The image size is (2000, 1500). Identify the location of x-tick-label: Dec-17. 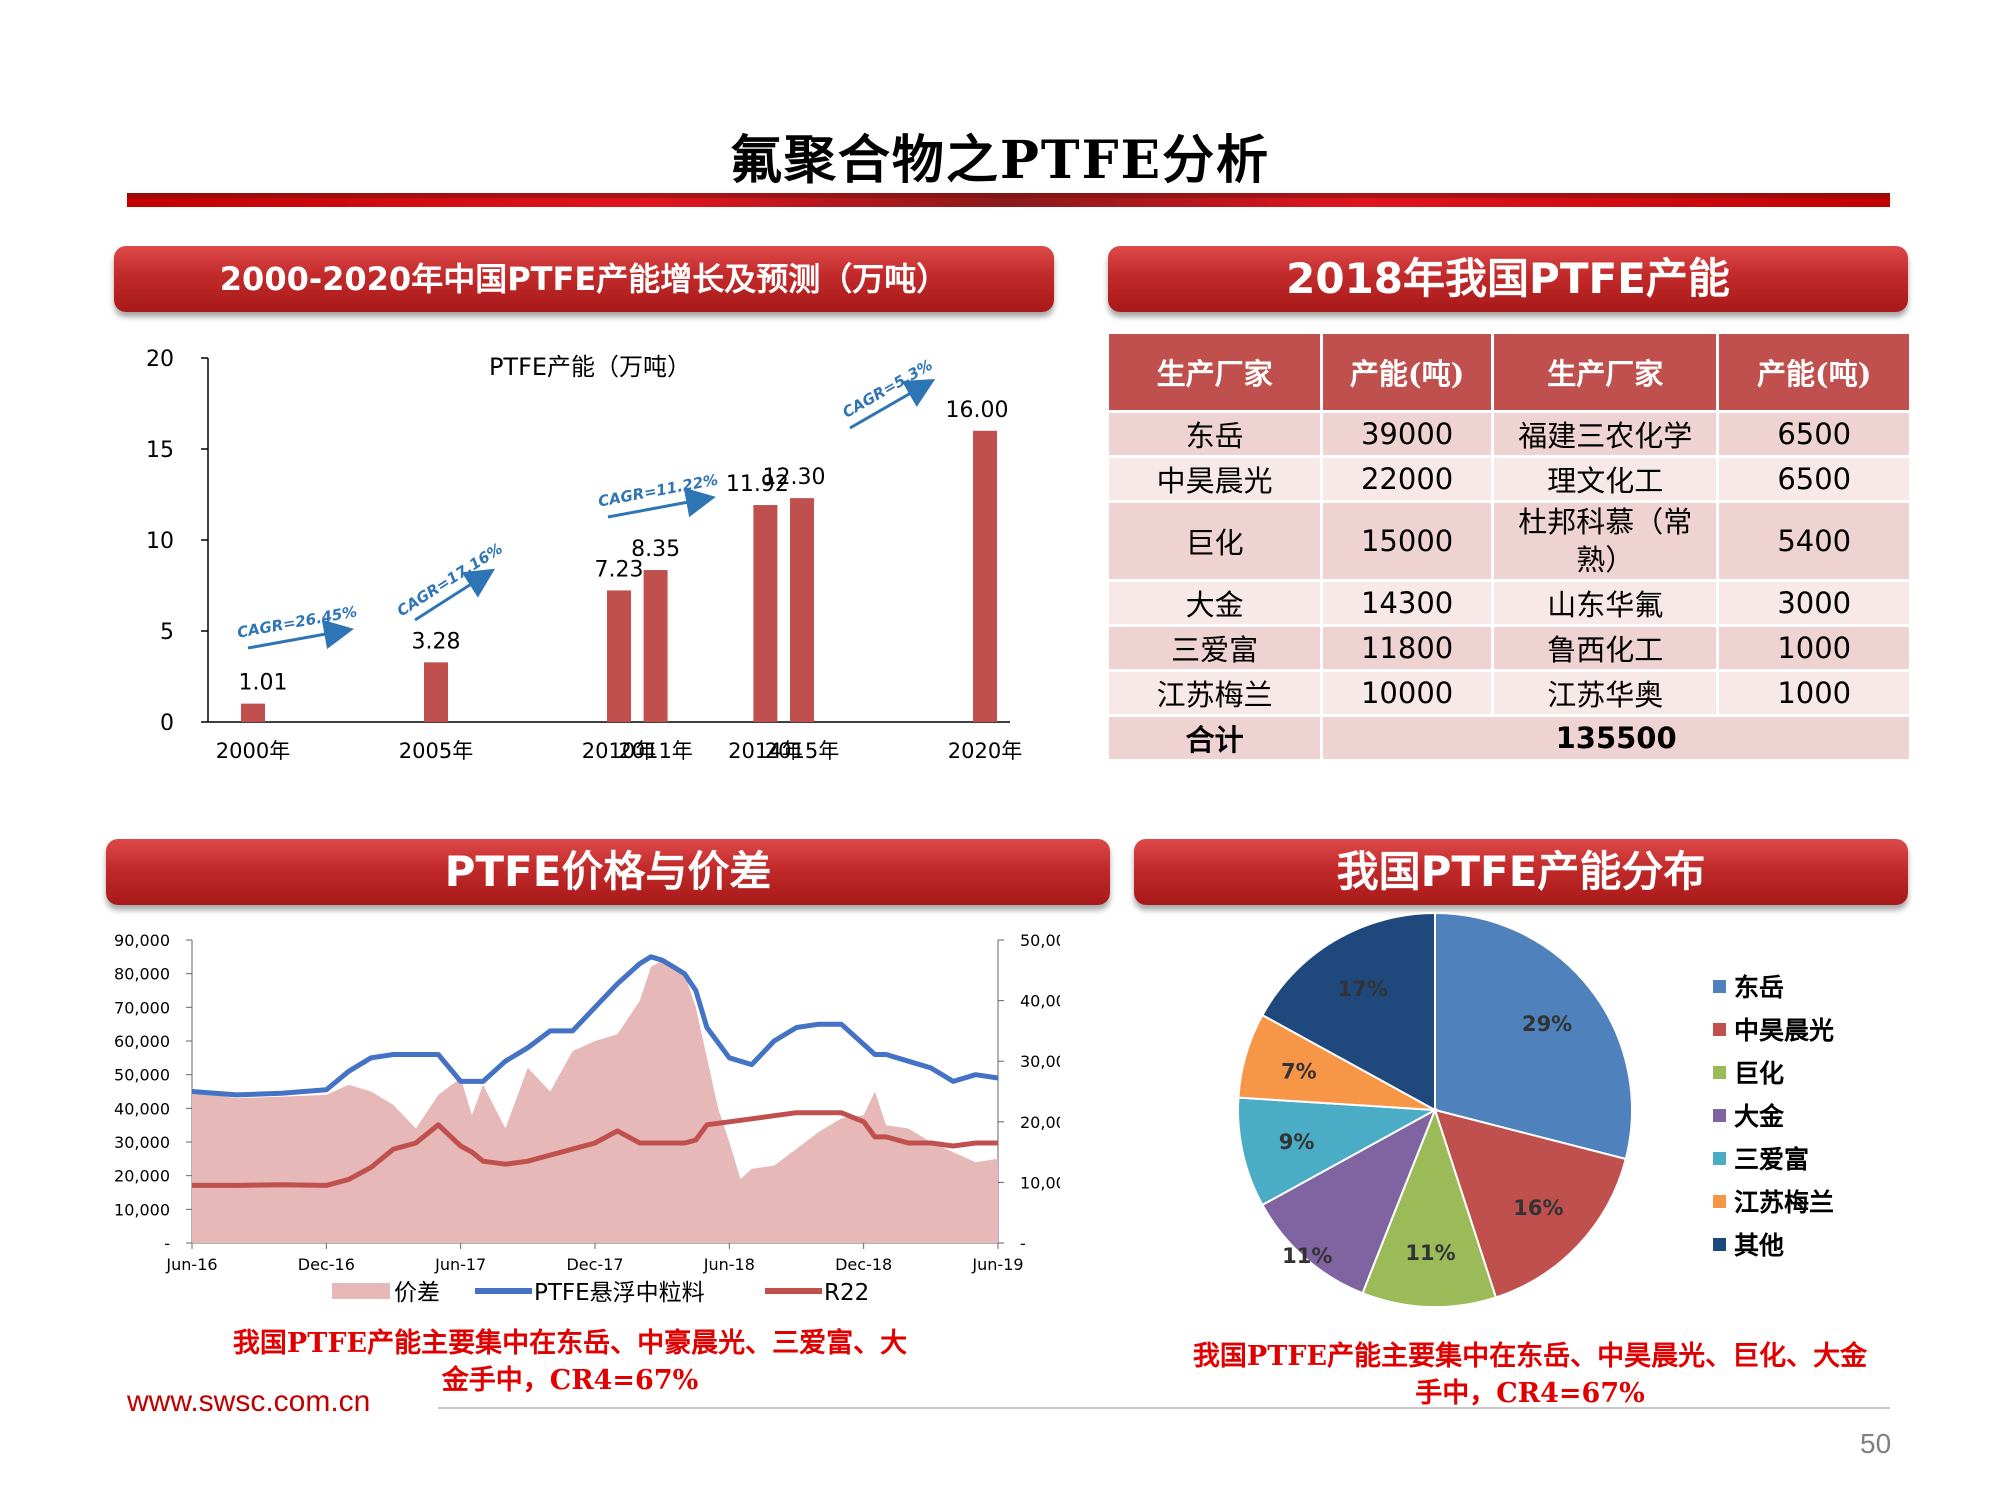
(594, 1264).